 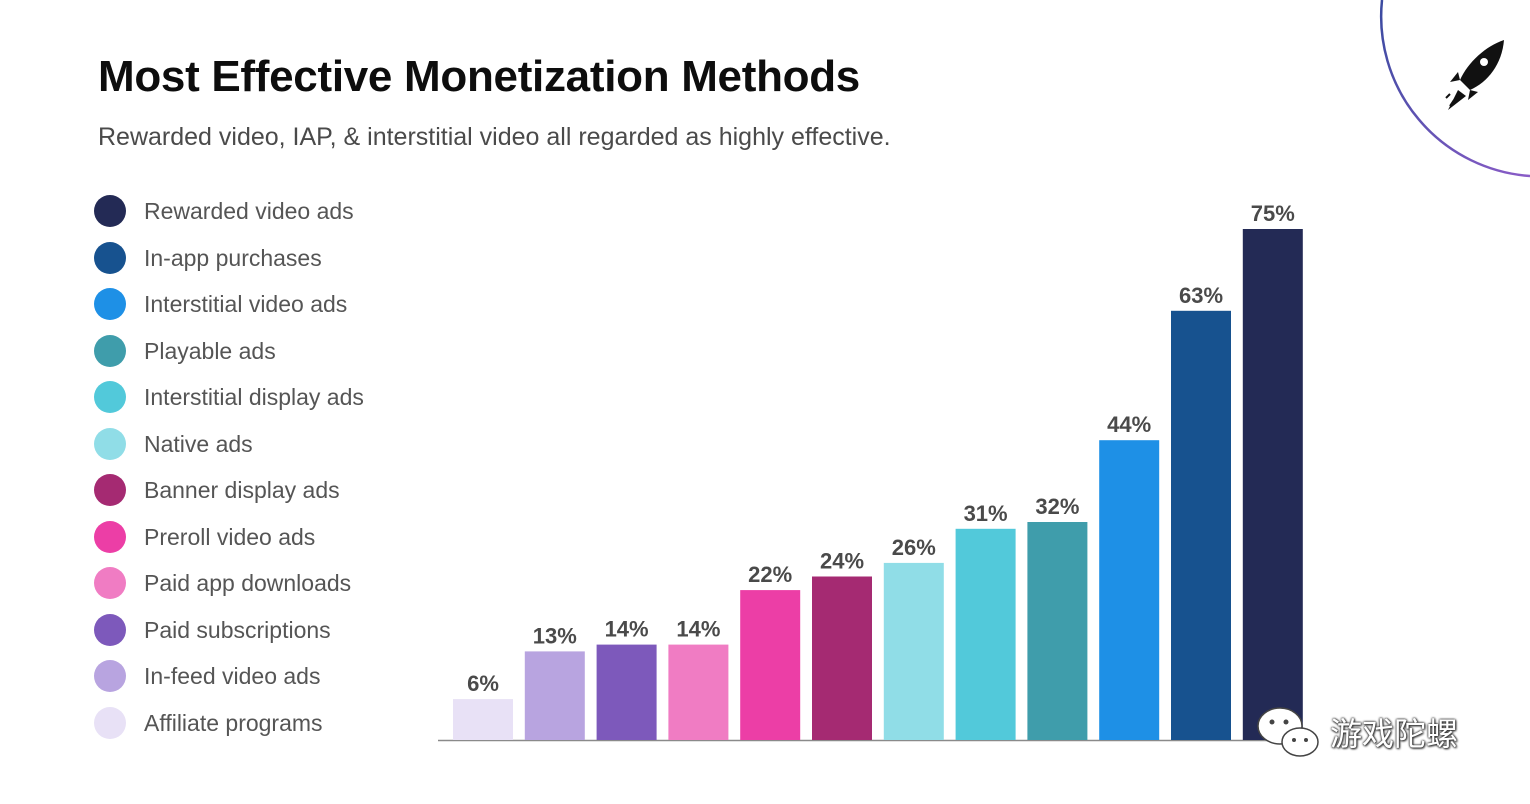 What do you see at coordinates (232, 675) in the screenshot?
I see `legend-label: In-feed video ads` at bounding box center [232, 675].